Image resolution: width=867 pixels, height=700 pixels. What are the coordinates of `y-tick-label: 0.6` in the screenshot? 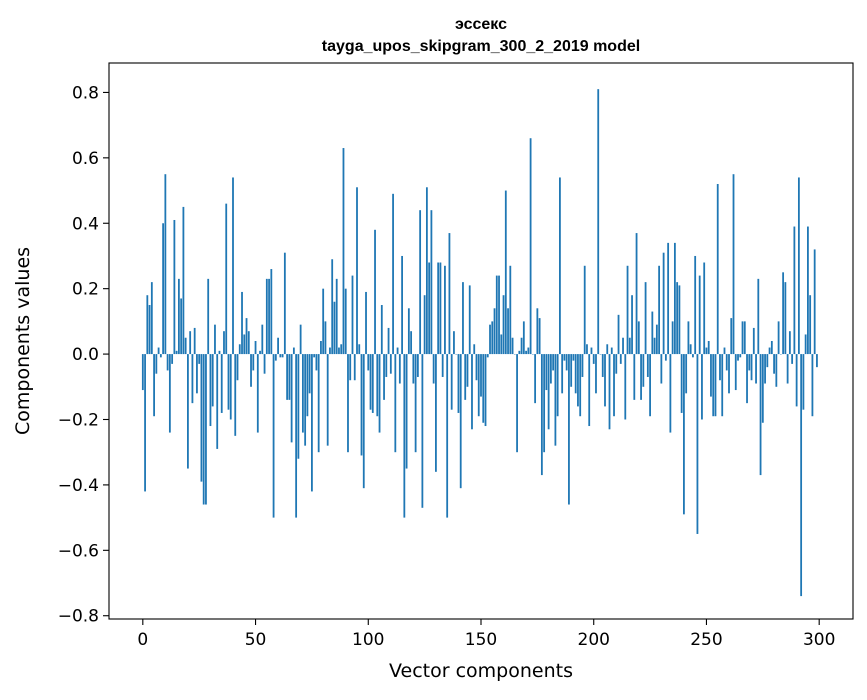 It's located at (85, 159).